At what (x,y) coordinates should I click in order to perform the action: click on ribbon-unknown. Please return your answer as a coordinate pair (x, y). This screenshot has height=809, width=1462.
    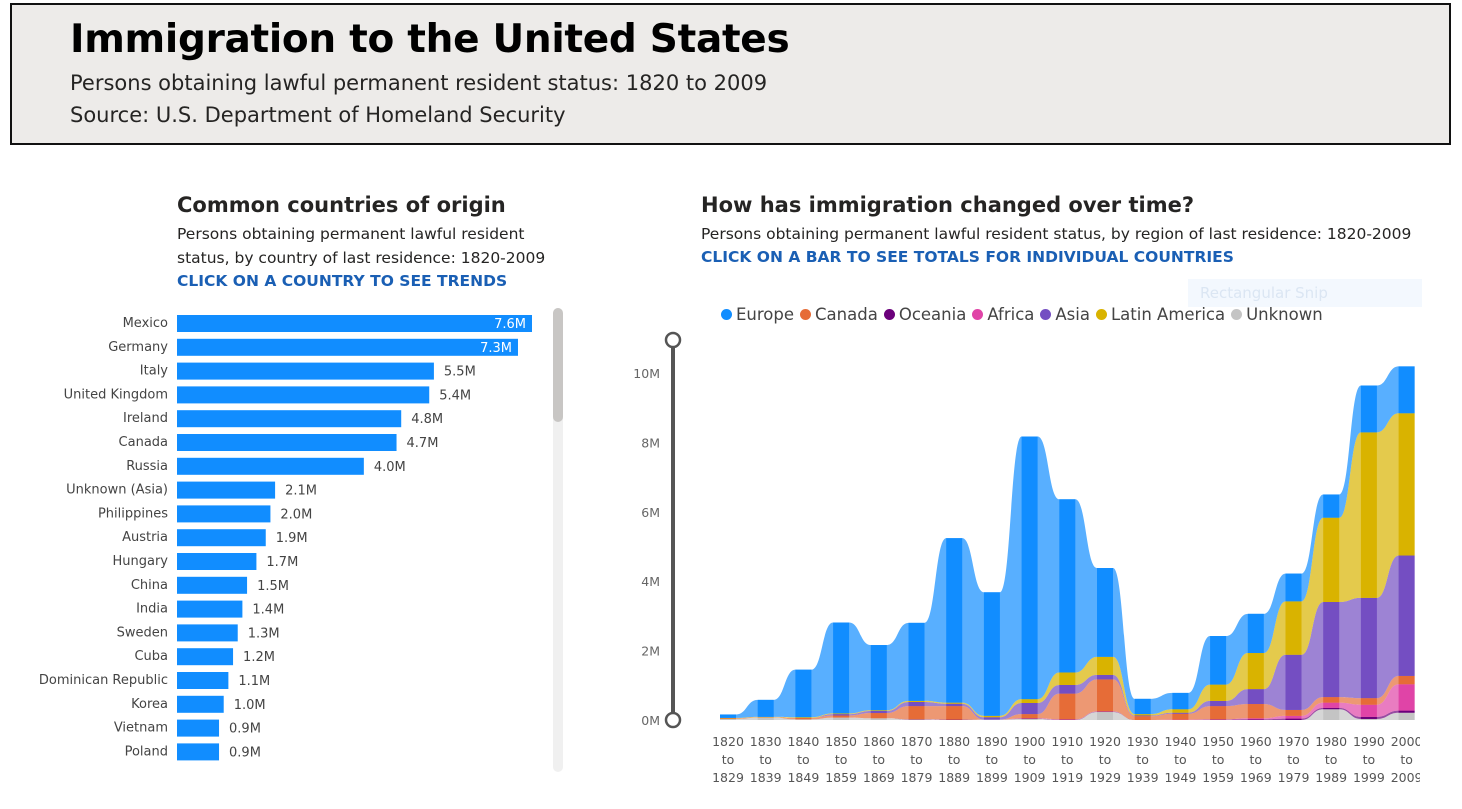
    Looking at the image, I should click on (1067, 714).